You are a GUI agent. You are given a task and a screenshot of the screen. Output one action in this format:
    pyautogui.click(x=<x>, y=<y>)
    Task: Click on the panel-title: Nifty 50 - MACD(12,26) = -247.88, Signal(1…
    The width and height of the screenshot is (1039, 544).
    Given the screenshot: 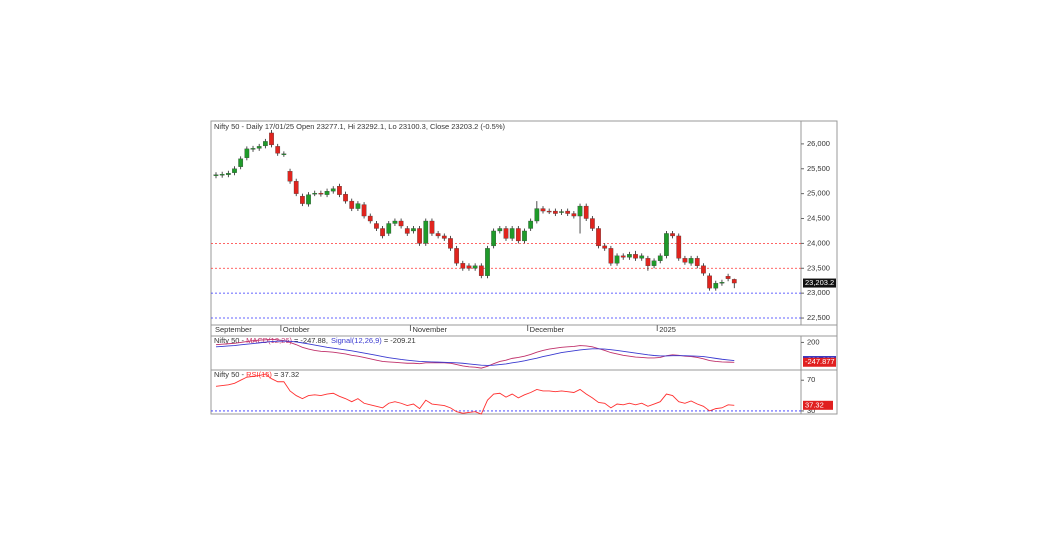 What is the action you would take?
    pyautogui.click(x=315, y=340)
    